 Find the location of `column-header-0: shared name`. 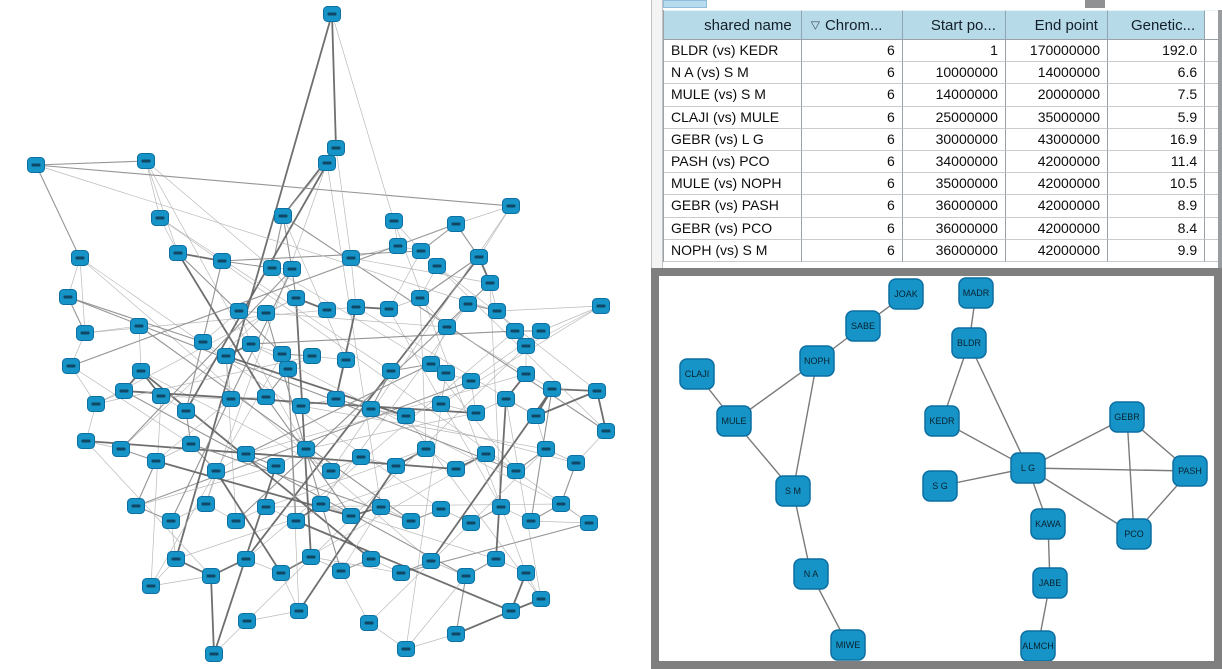

column-header-0: shared name is located at coordinates (733, 25).